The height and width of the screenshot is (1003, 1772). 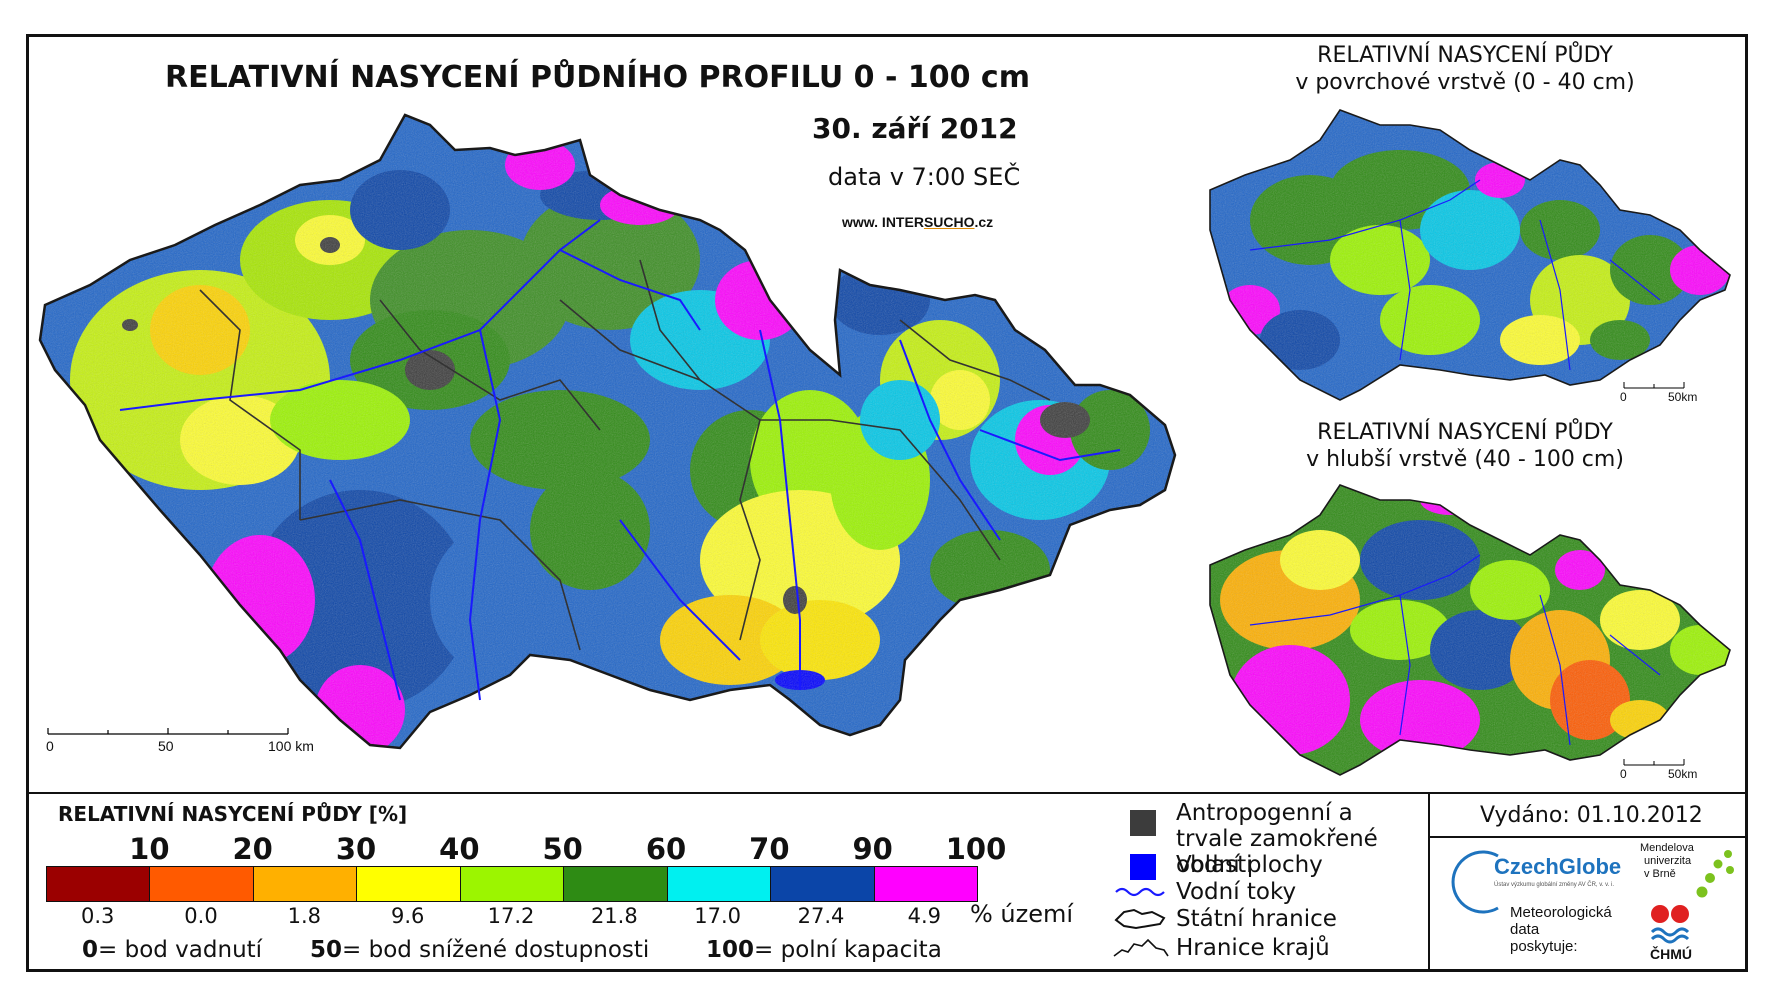 I want to click on meteo-line2: data, so click(x=1525, y=929).